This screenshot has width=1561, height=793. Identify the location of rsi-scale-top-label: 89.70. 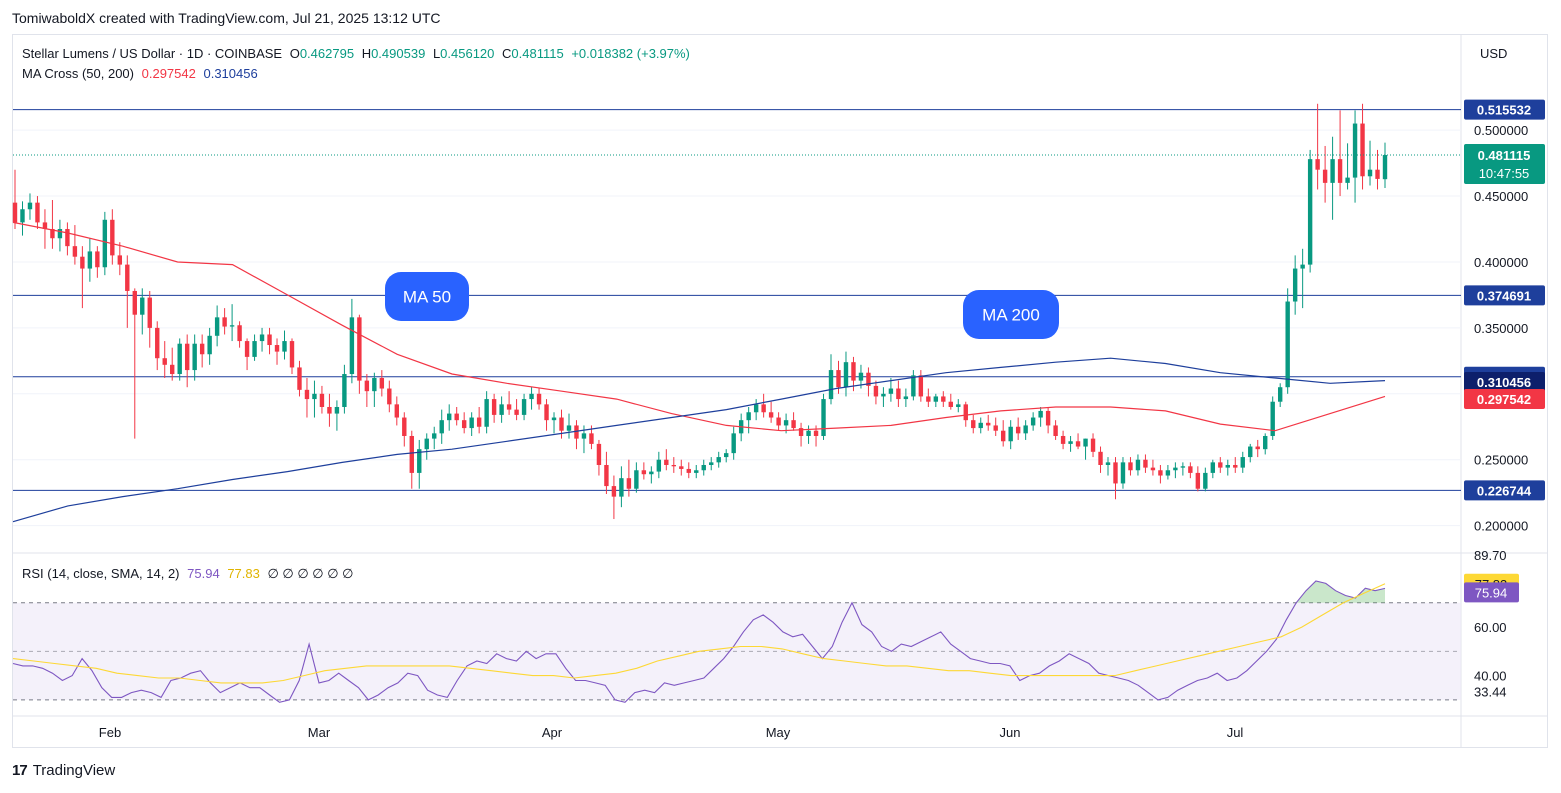
(1490, 555).